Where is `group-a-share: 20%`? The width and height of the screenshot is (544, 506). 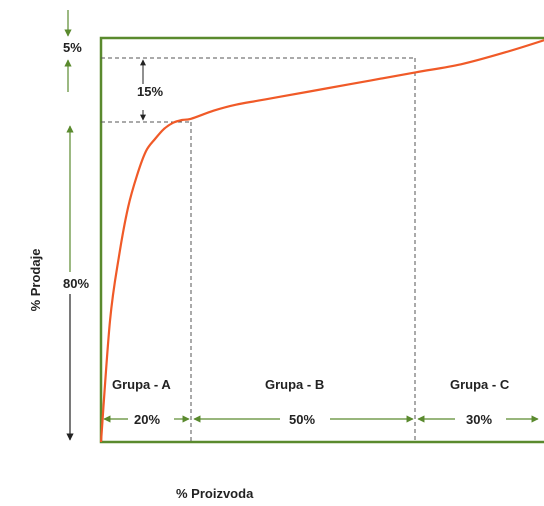 group-a-share: 20% is located at coordinates (147, 419).